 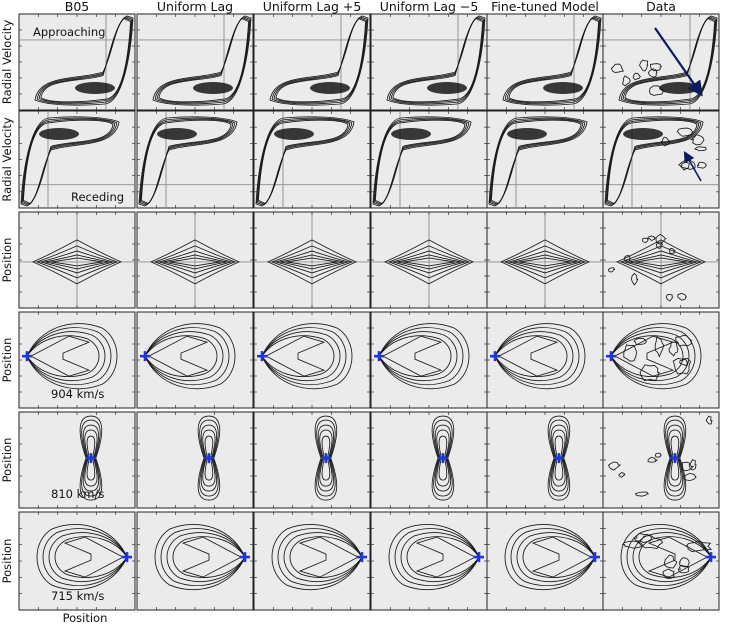 I want to click on column-title-b05: B05, so click(x=77, y=7).